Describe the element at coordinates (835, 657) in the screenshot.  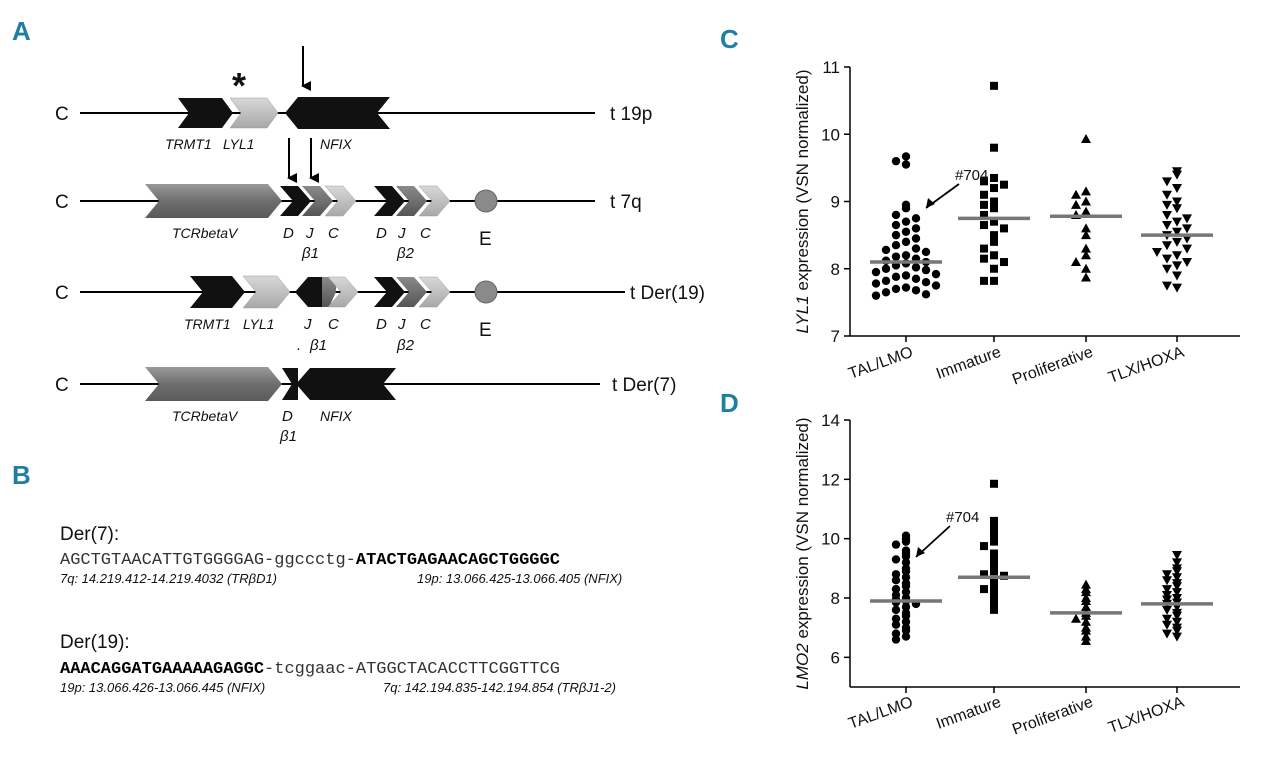
I see `d-ytick-label-6: 6` at that location.